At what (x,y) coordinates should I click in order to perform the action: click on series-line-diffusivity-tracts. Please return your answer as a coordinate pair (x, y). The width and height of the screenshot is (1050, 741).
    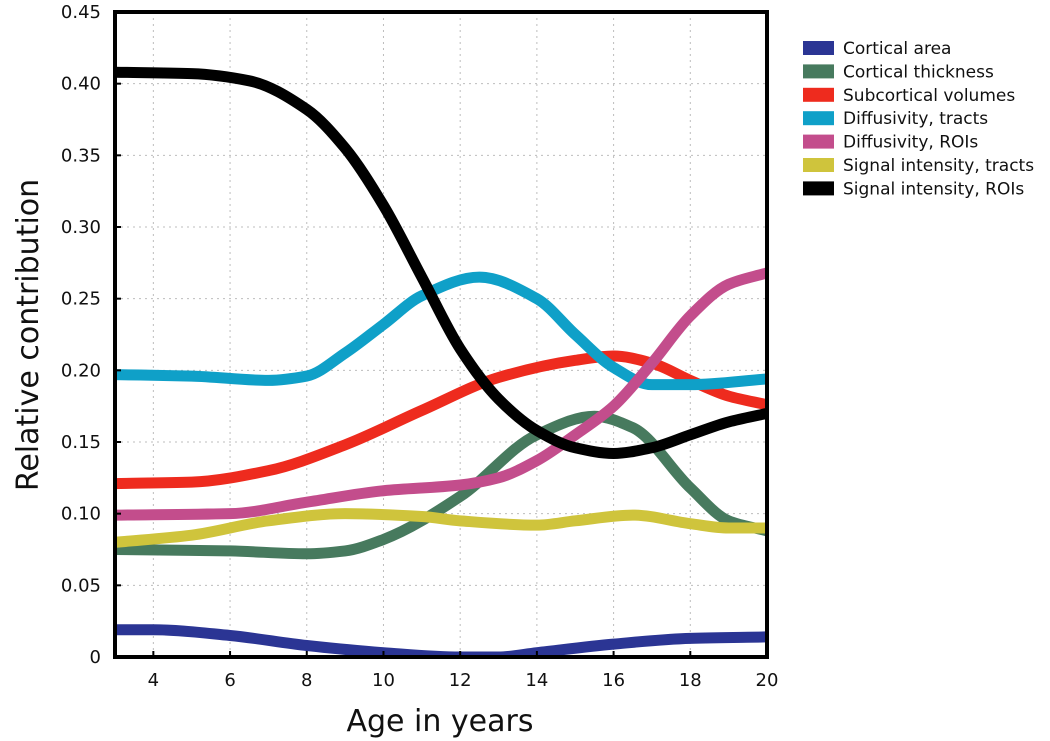
    Looking at the image, I should click on (441, 331).